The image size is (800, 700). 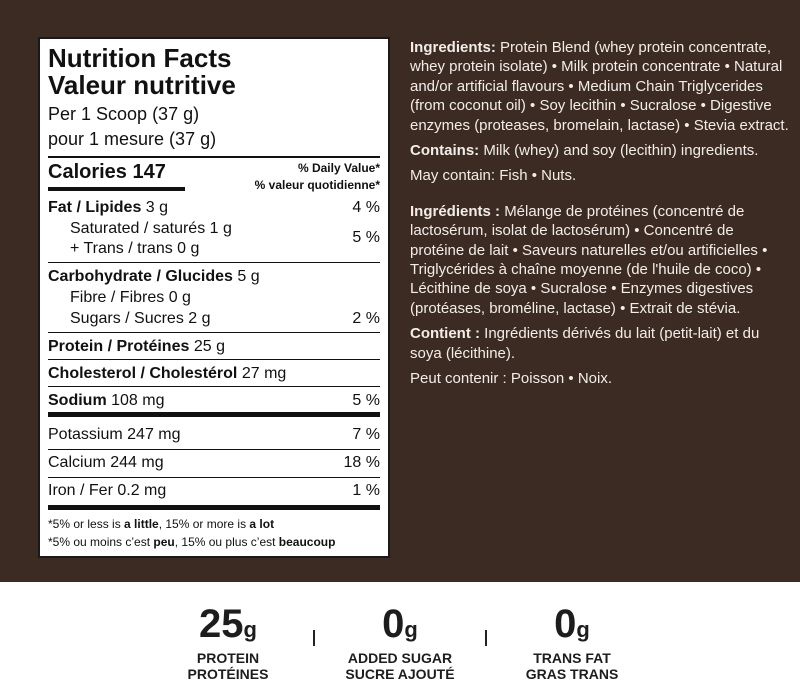 What do you see at coordinates (214, 490) in the screenshot?
I see `nutrient-row: Iron / Fer 0.2 mg 1 %` at bounding box center [214, 490].